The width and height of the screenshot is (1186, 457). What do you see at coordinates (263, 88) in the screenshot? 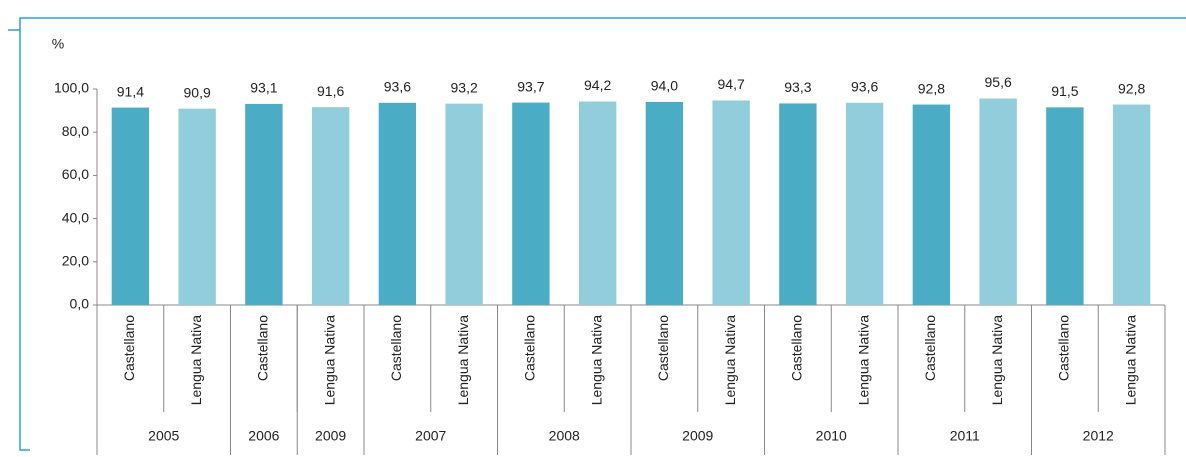
I see `data-label: 93,1` at bounding box center [263, 88].